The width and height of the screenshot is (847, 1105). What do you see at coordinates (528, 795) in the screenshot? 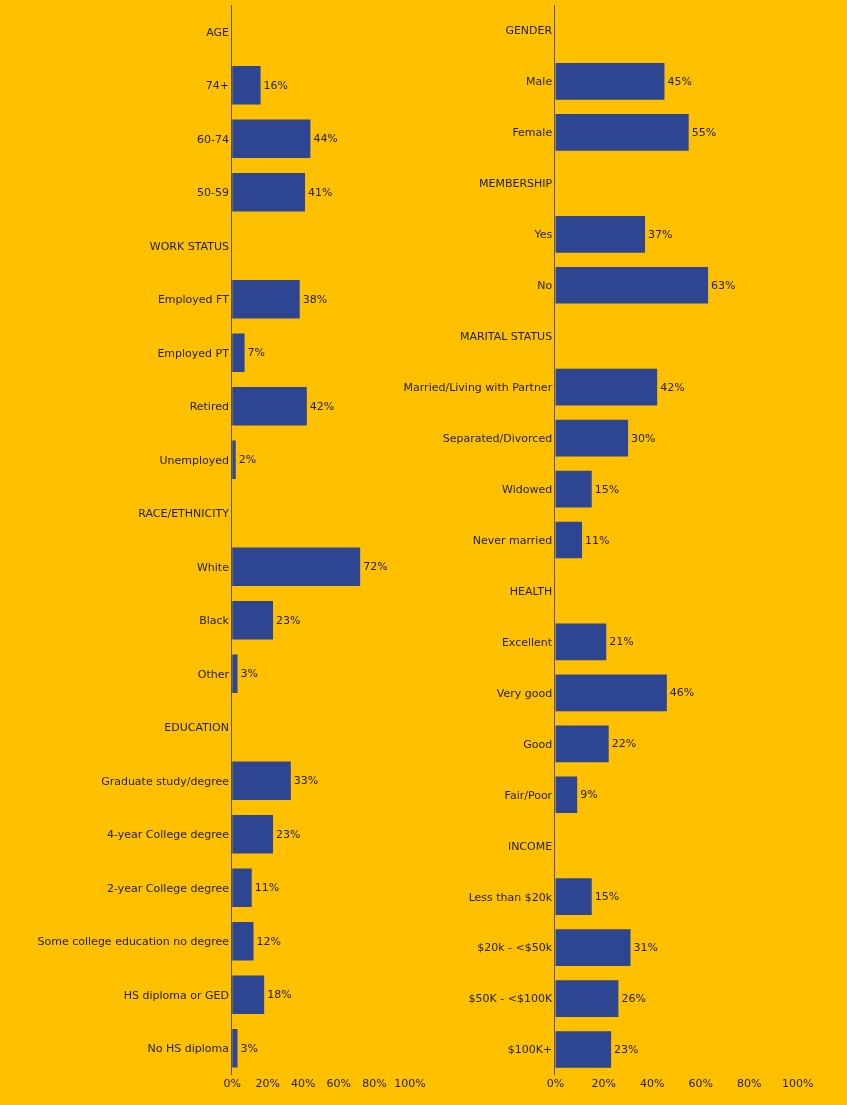
I see `y-tick-label: Fair/Poor` at bounding box center [528, 795].